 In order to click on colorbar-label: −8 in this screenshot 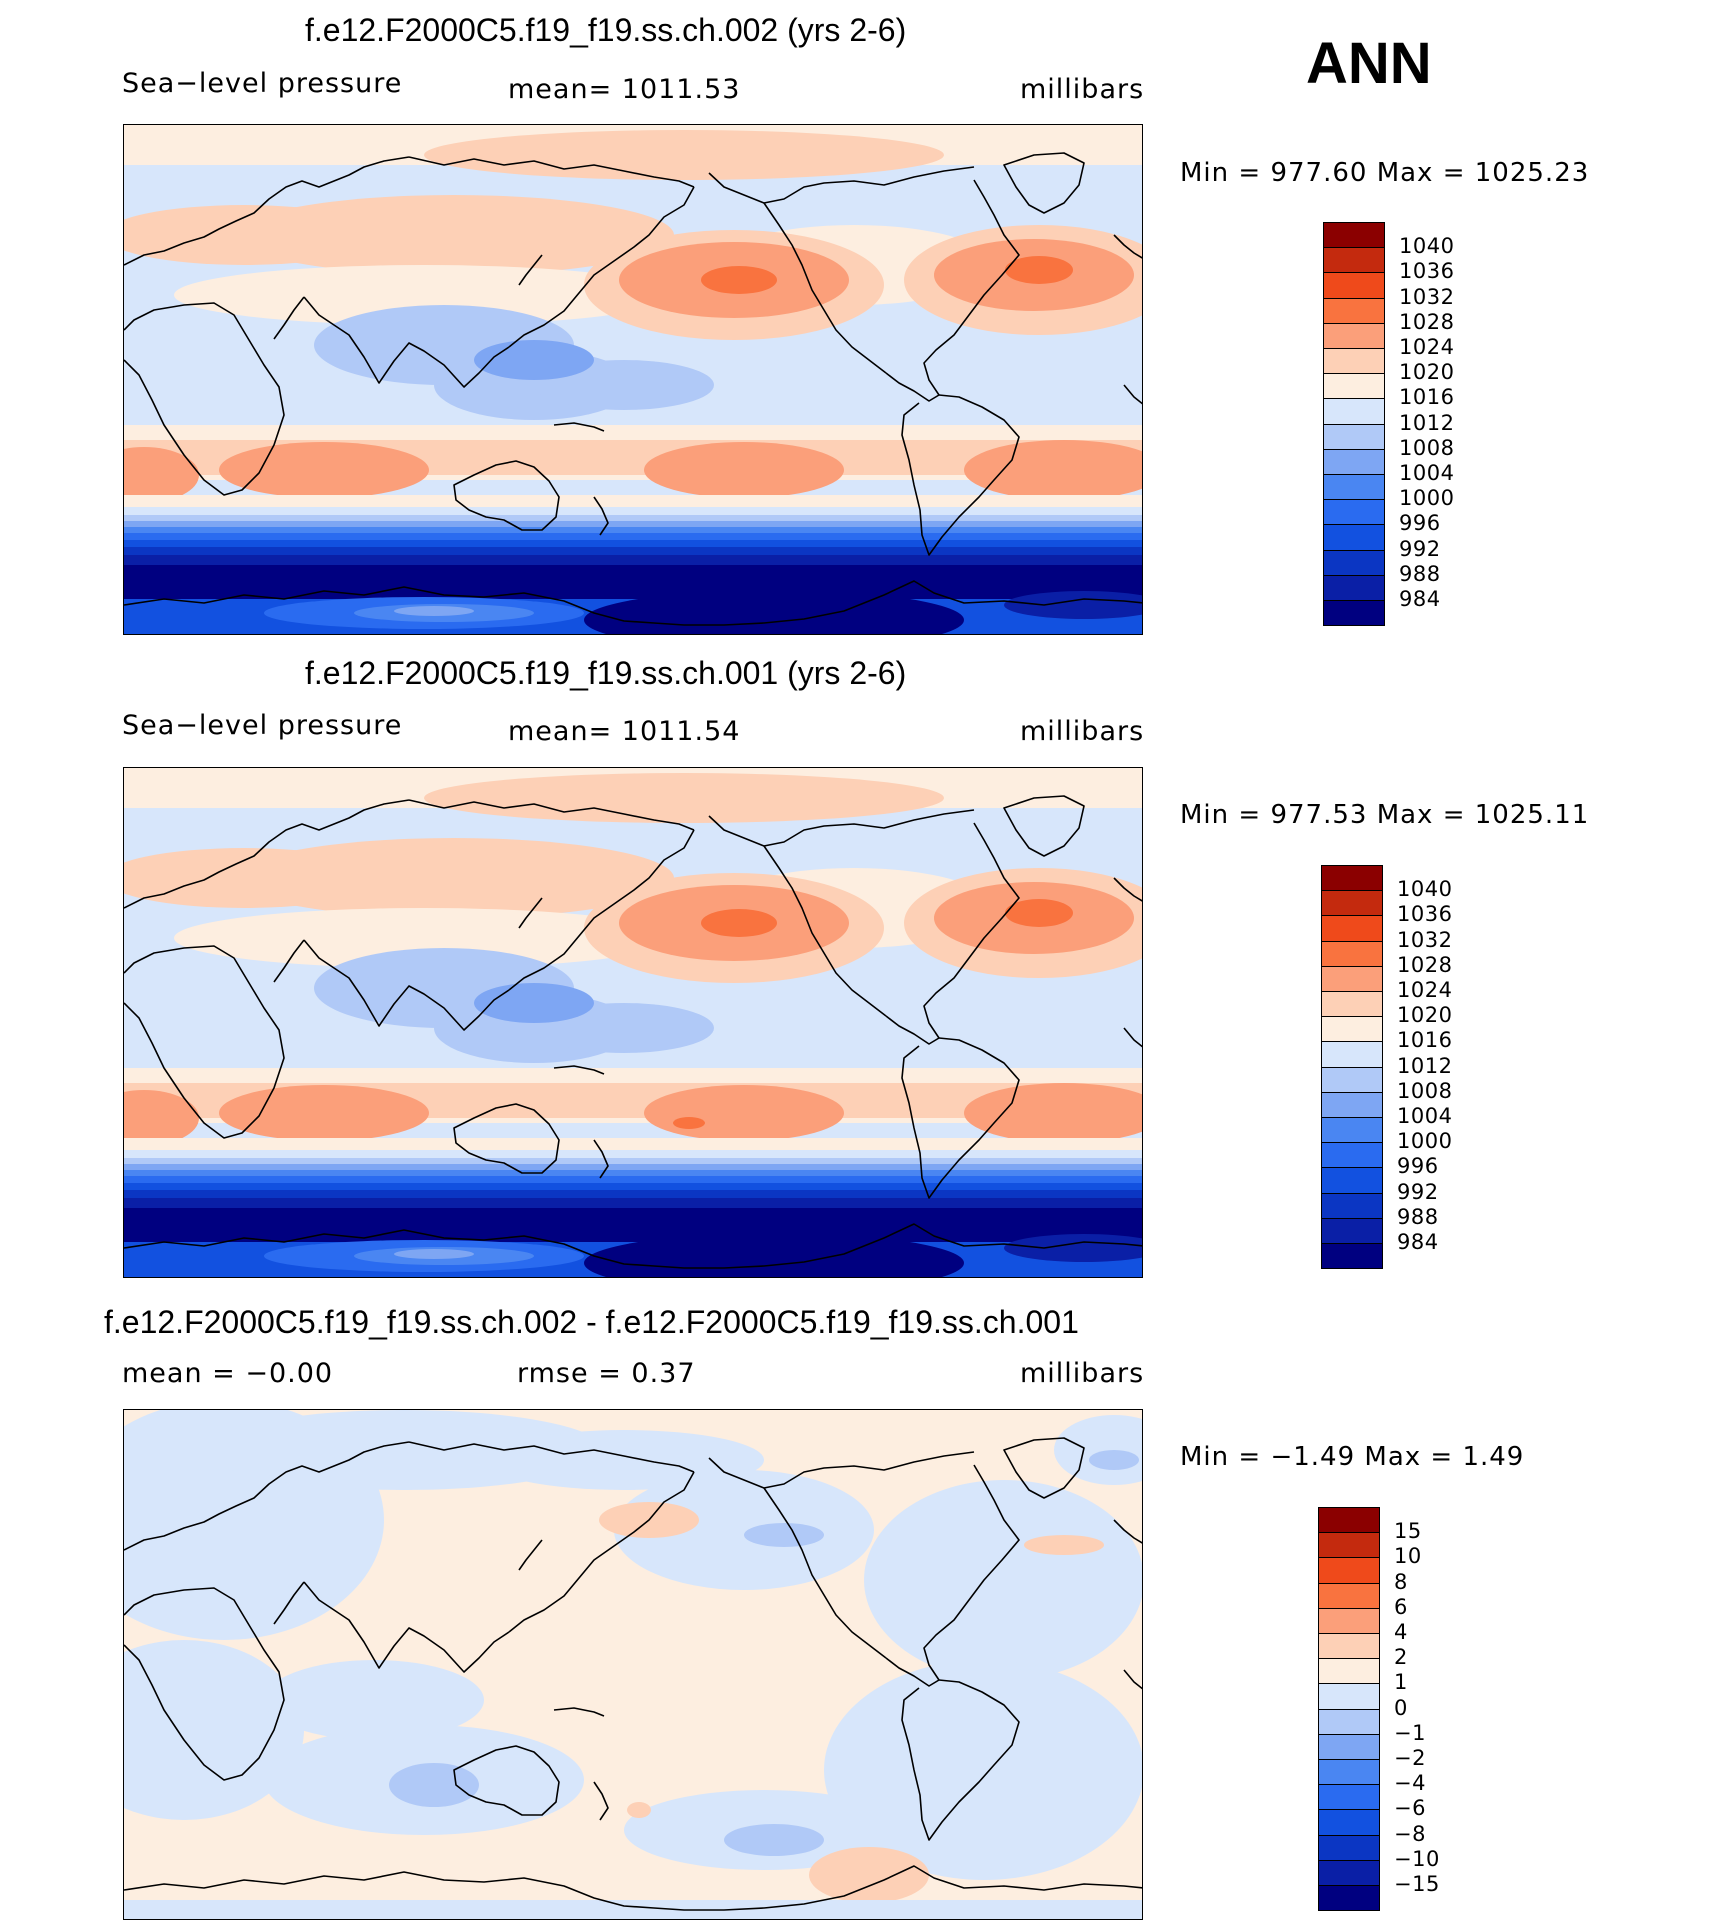, I will do `click(1410, 1833)`.